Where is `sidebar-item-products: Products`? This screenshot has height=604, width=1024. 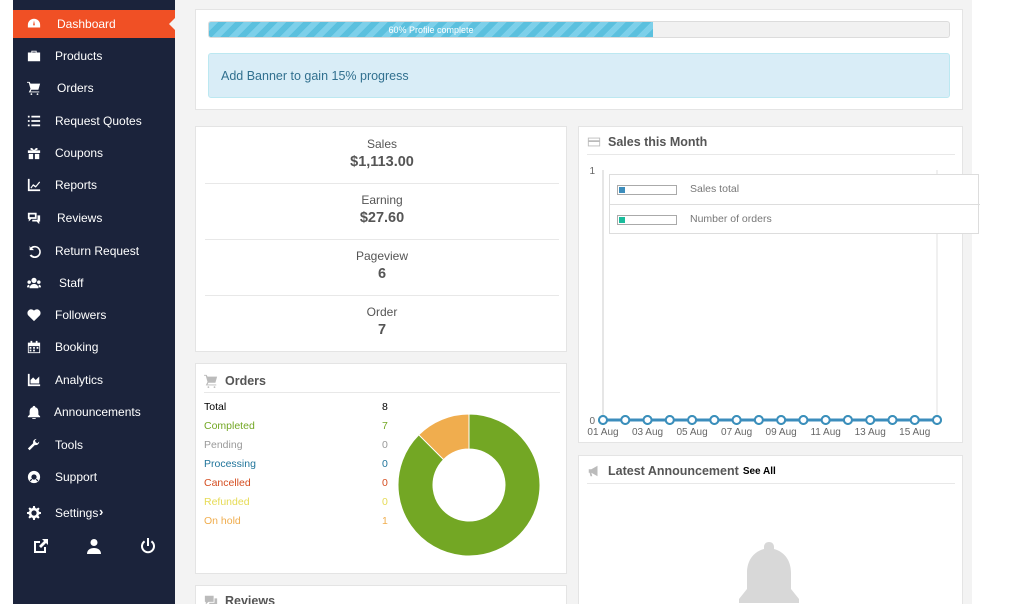 sidebar-item-products: Products is located at coordinates (94, 56).